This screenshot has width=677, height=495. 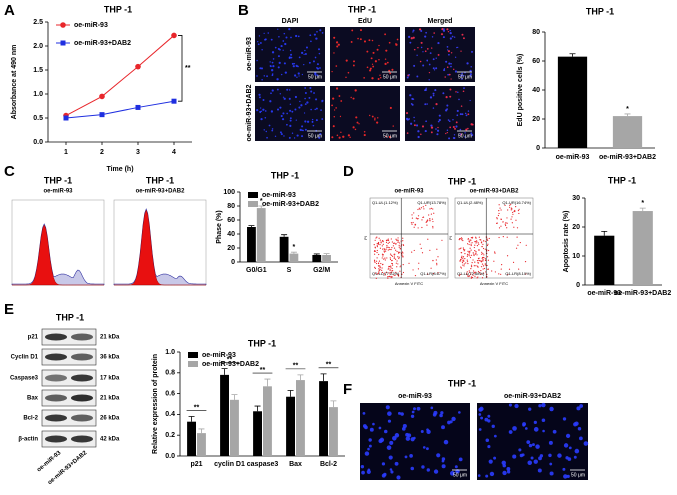 What do you see at coordinates (627, 132) in the screenshot?
I see `bar` at bounding box center [627, 132].